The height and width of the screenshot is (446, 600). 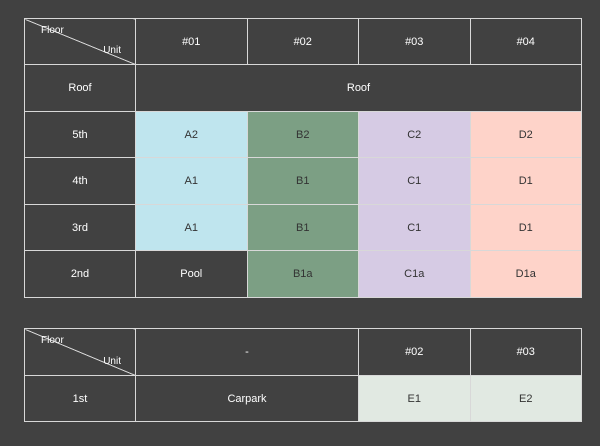 I want to click on unit-cell-c1a: C1a, so click(x=414, y=274).